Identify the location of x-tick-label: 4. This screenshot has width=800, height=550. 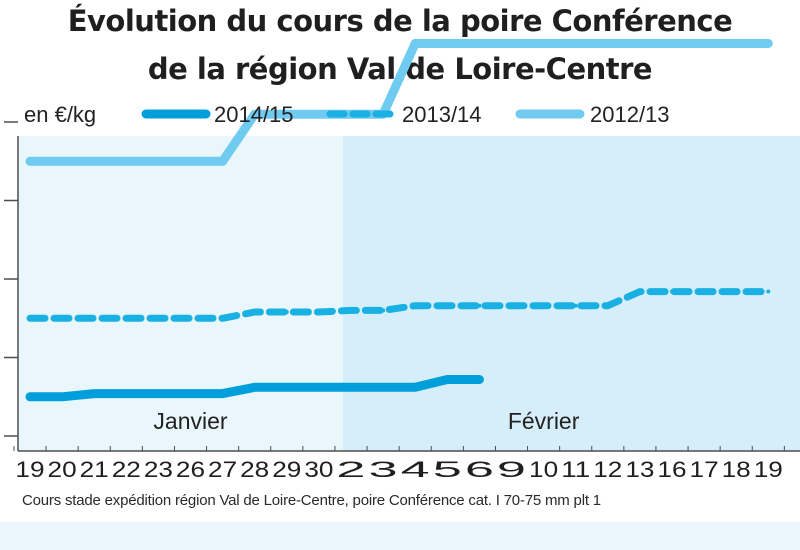
(415, 469).